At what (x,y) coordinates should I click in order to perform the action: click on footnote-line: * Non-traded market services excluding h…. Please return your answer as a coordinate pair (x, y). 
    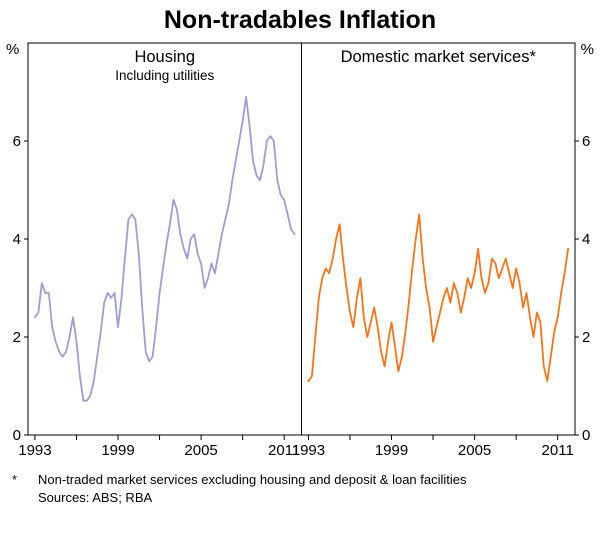
    Looking at the image, I should click on (300, 480).